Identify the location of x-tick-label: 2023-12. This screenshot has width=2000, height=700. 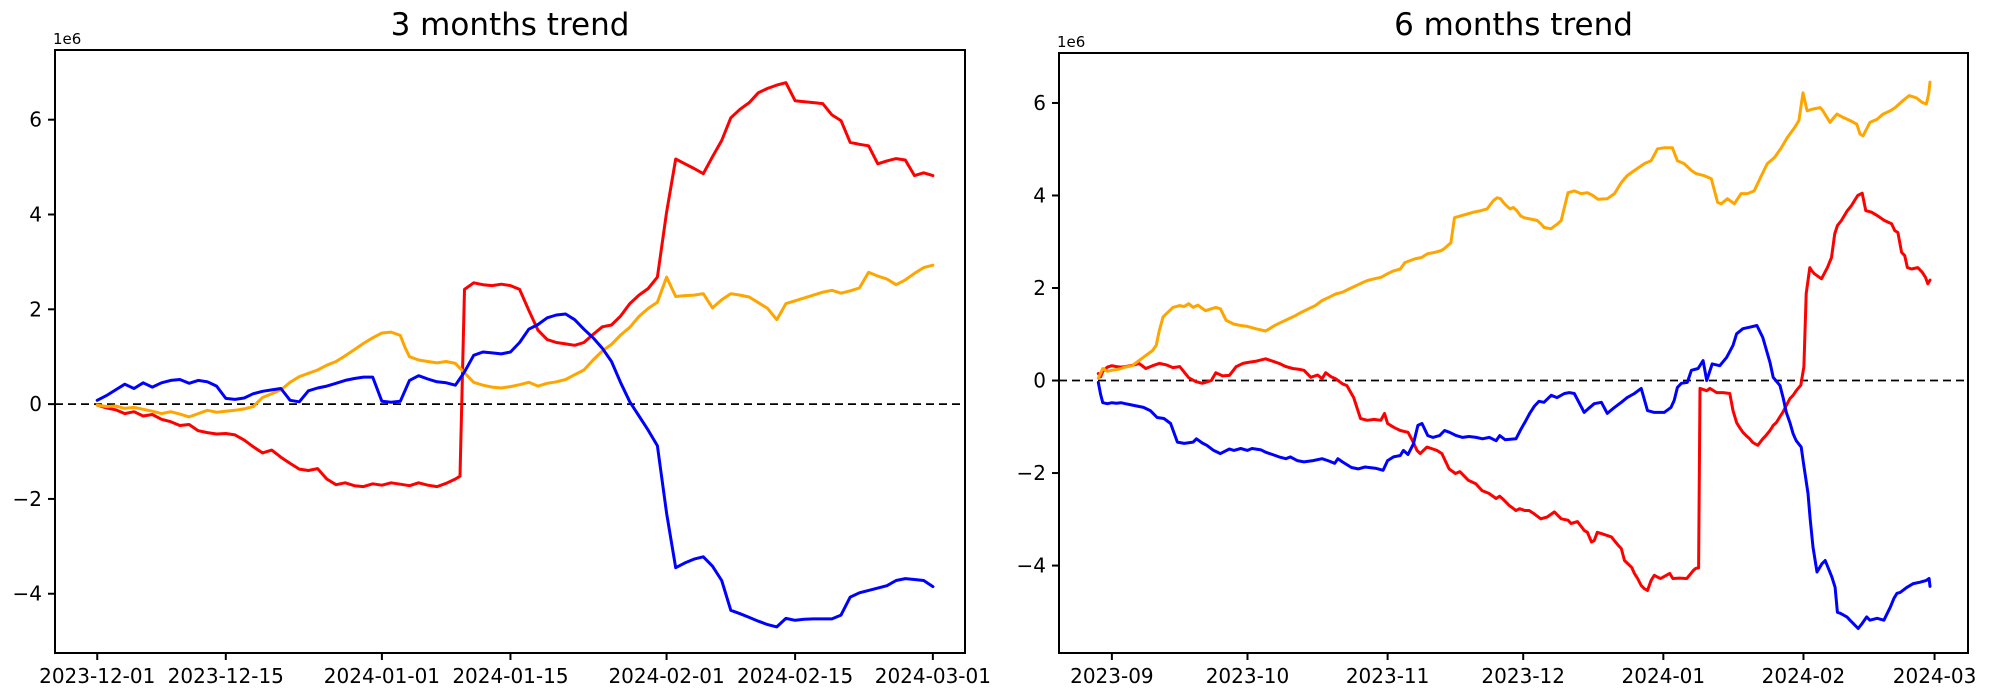
(1523, 676).